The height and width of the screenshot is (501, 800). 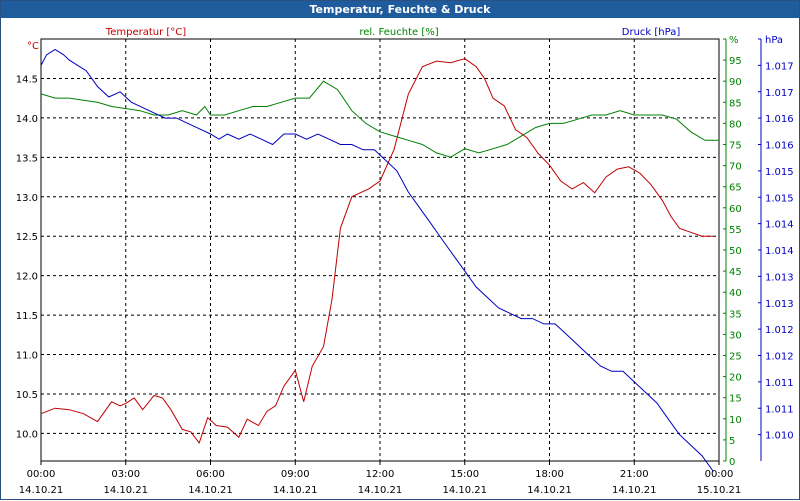 What do you see at coordinates (27, 395) in the screenshot?
I see `y-tick-label-temperature: 10.5` at bounding box center [27, 395].